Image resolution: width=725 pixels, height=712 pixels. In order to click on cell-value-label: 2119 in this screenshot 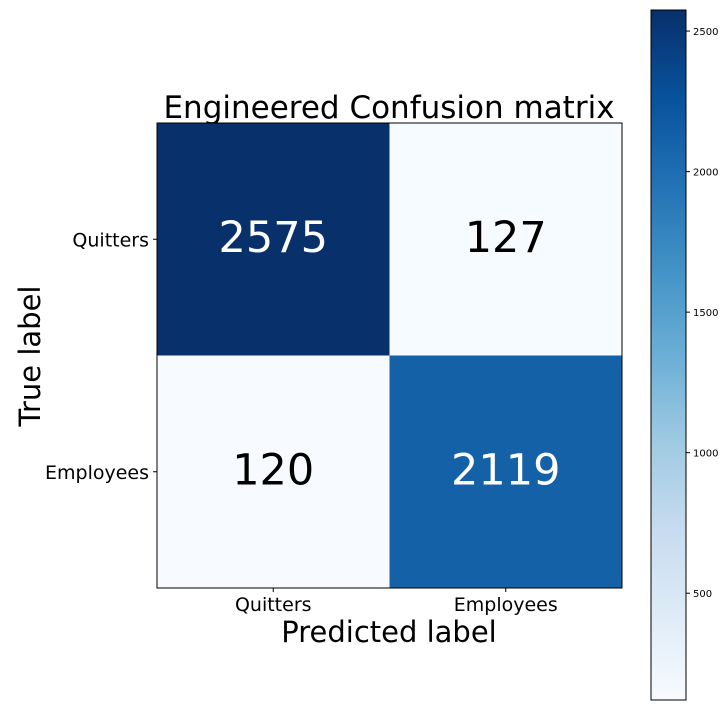, I will do `click(505, 470)`.